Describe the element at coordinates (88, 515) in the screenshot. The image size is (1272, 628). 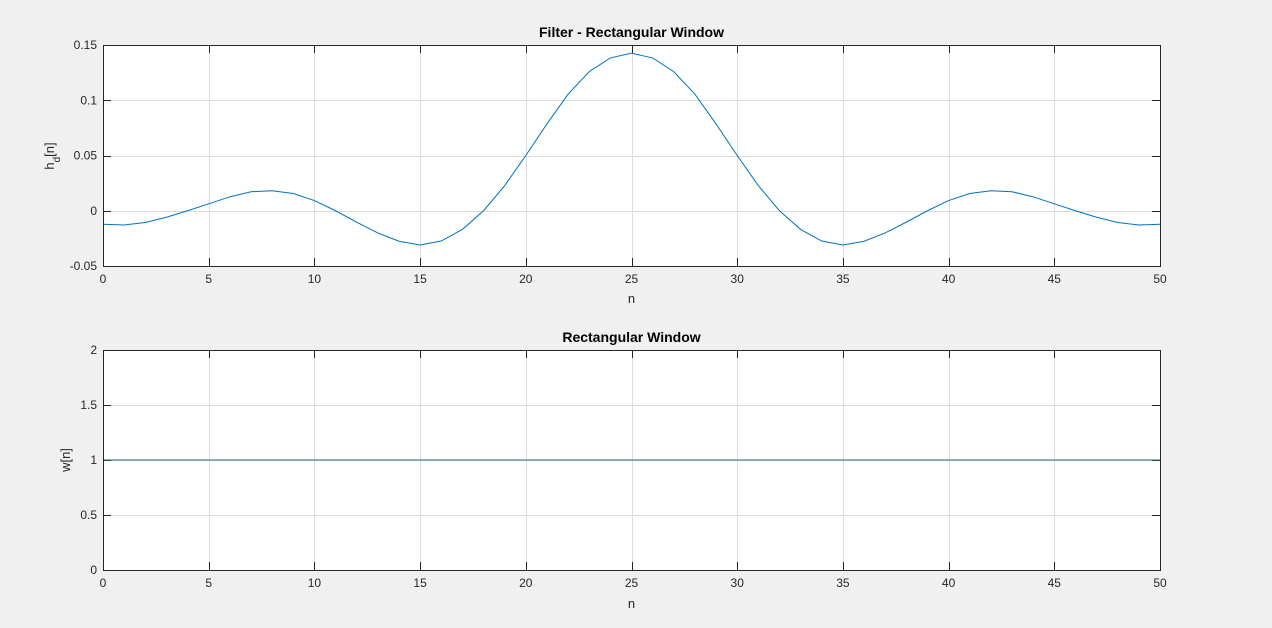
I see `y-tick-label: 0.5` at that location.